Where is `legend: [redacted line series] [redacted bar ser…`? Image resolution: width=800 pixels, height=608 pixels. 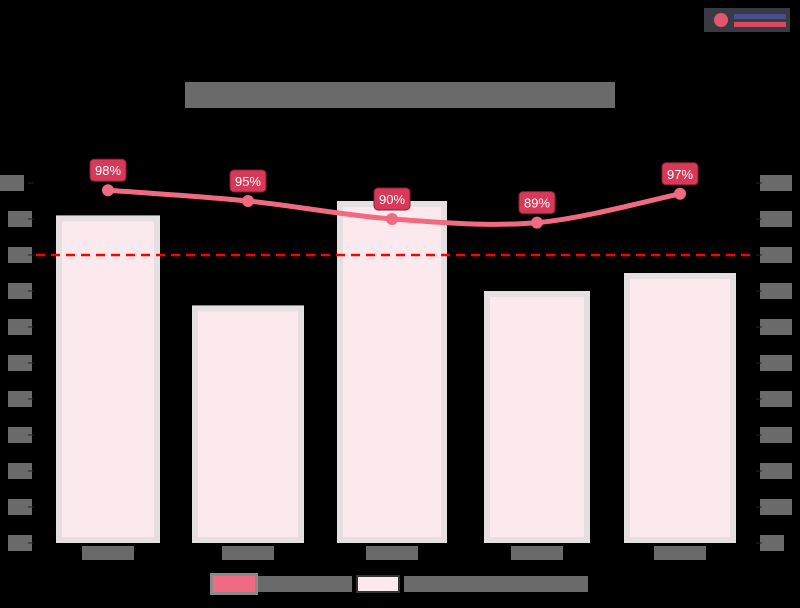
legend: [redacted line series] [redacted bar ser… is located at coordinates (399, 584).